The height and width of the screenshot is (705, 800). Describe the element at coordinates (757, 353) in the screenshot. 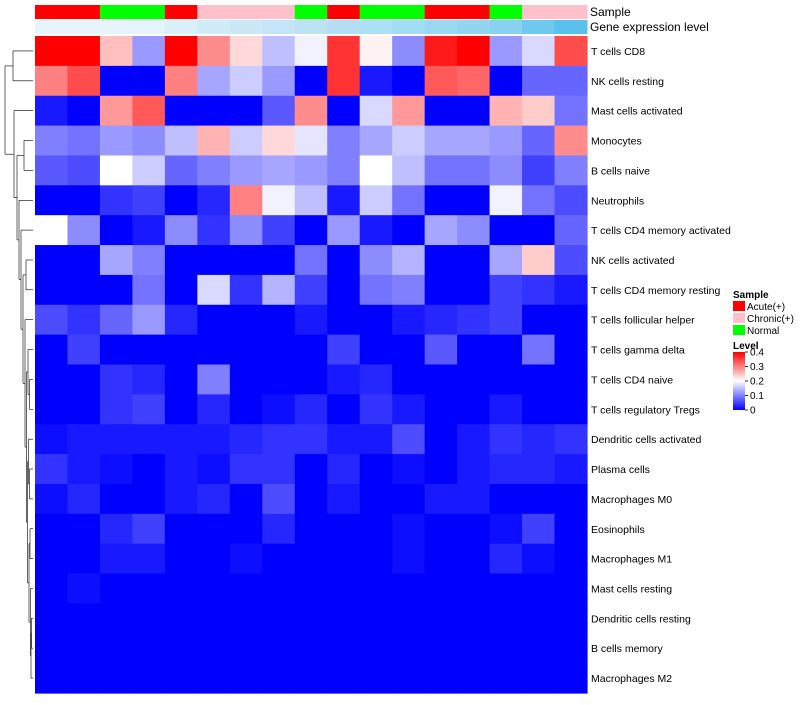

I see `level-tick-label: 0.4` at that location.